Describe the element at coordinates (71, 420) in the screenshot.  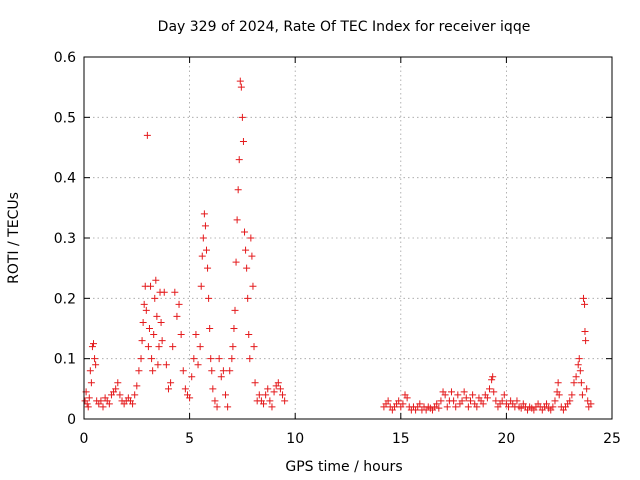
I see `y-tick-label: 0` at that location.